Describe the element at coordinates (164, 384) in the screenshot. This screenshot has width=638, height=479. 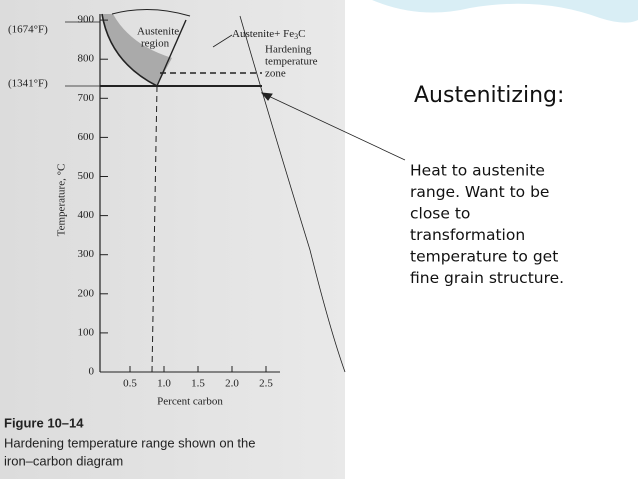
I see `x-tick-label: 1.0` at that location.